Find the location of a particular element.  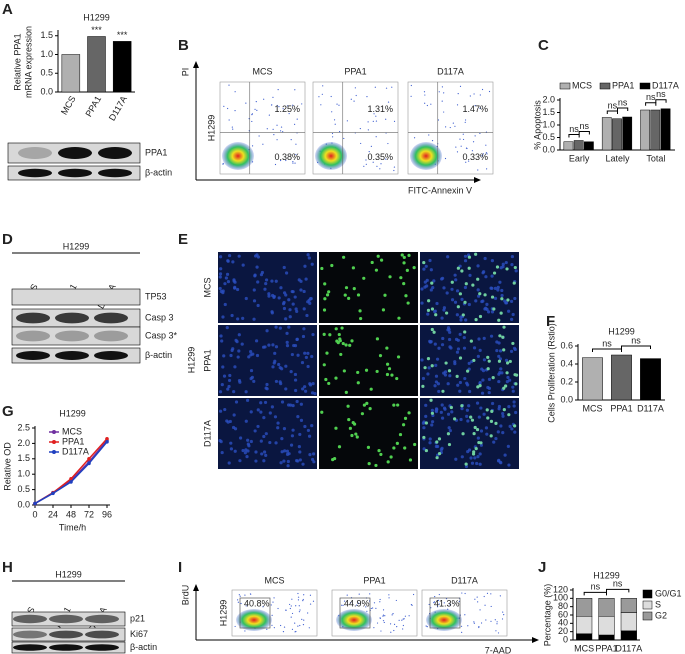

flow-y-label: PI is located at coordinates (185, 72).